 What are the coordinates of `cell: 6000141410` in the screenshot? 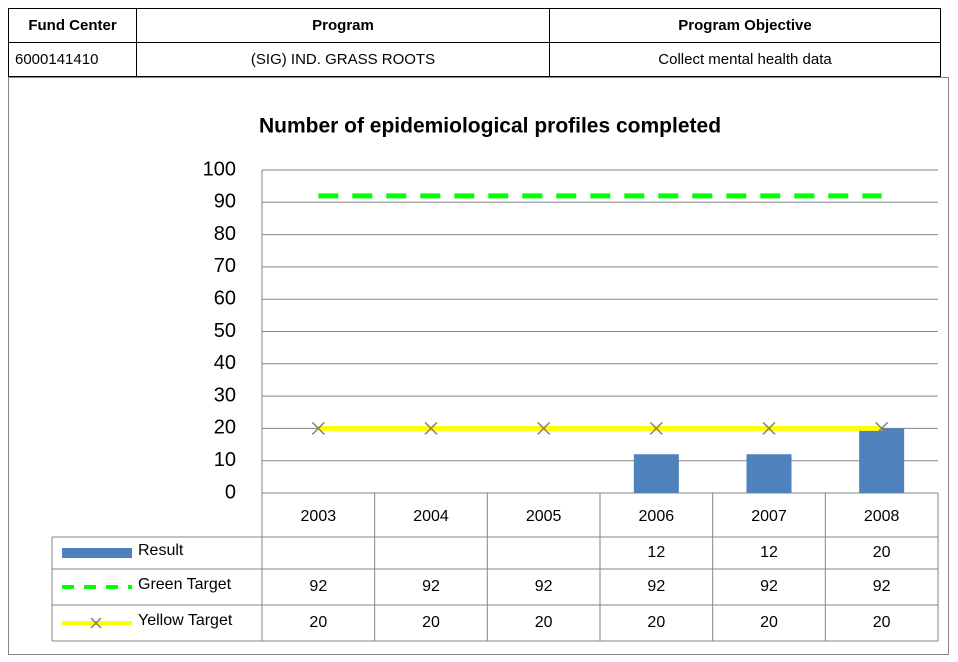 It's located at (72, 59).